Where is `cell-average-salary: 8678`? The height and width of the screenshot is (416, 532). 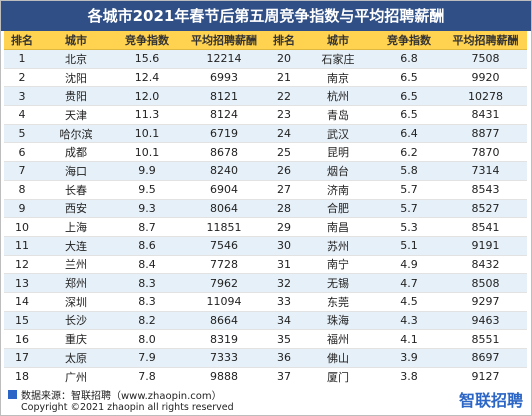 cell-average-salary: 8678 is located at coordinates (224, 152).